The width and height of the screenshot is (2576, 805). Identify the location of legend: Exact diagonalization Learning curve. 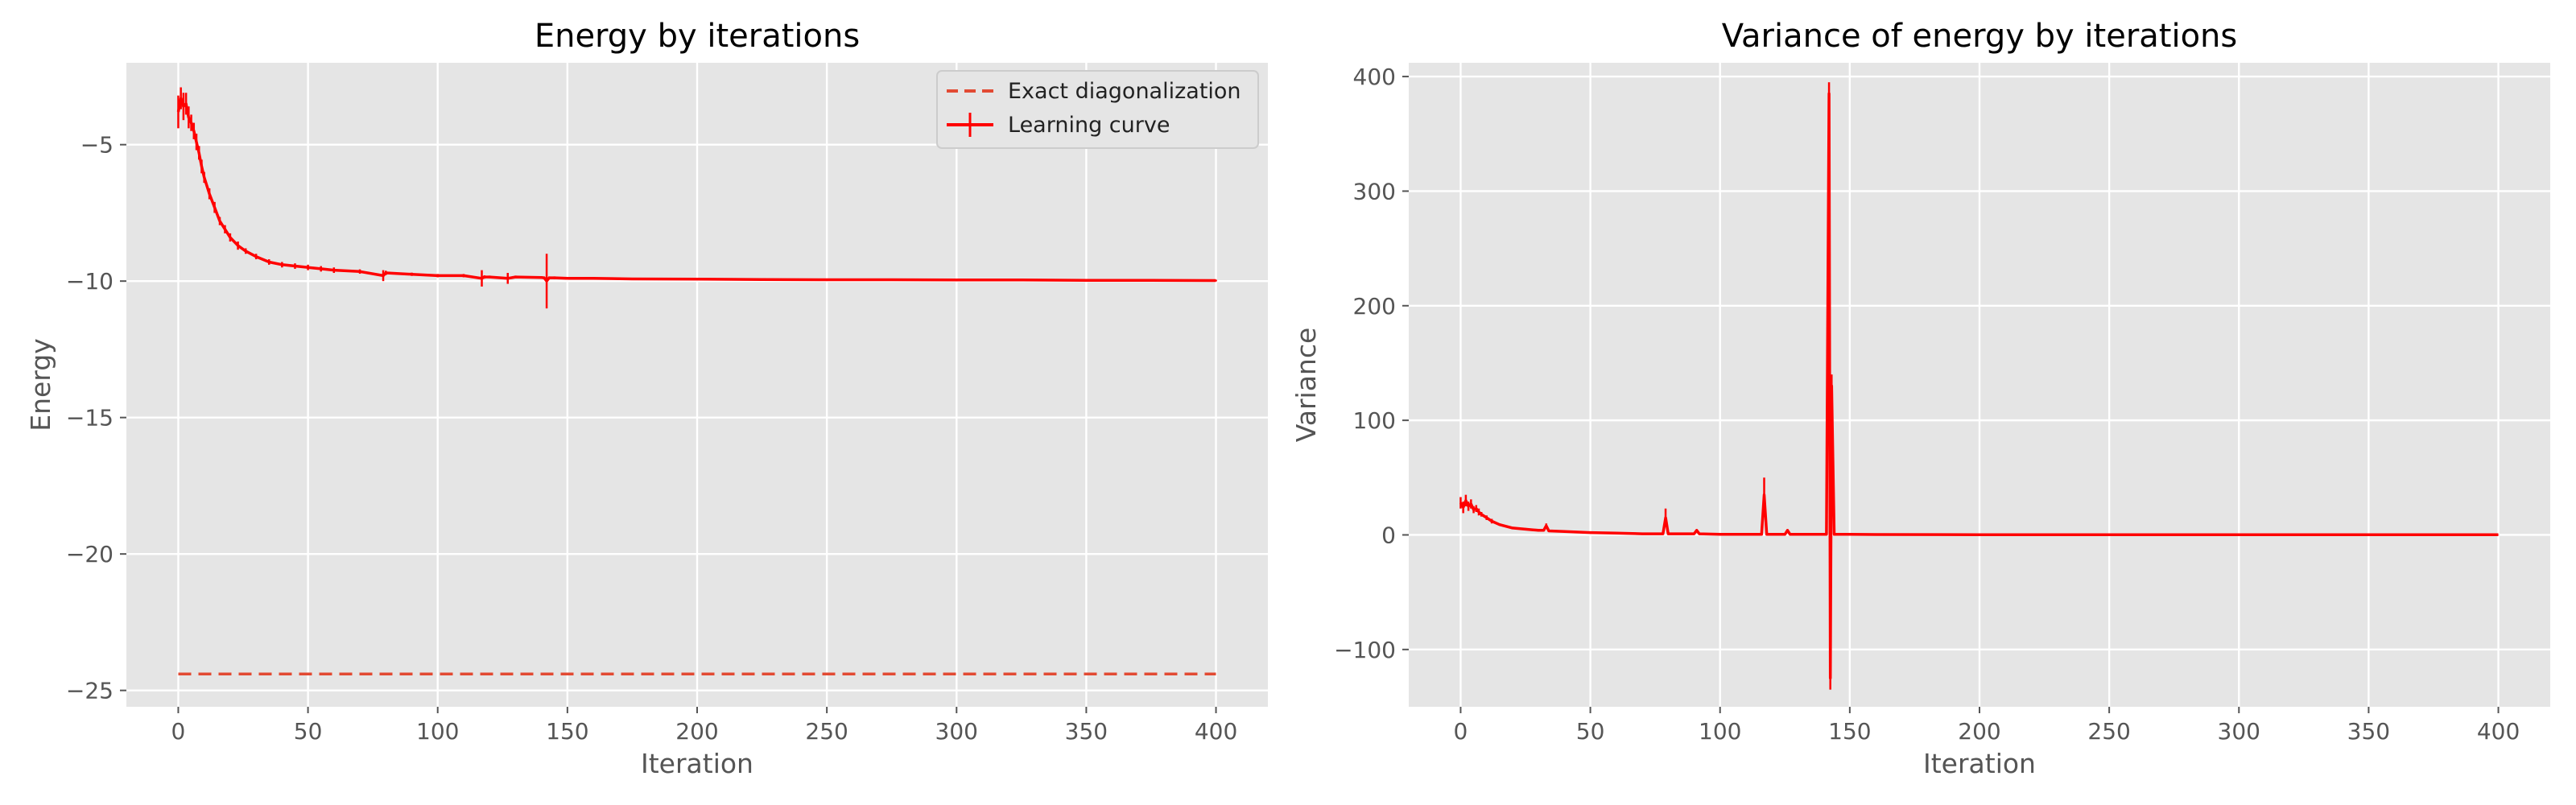
(1097, 109).